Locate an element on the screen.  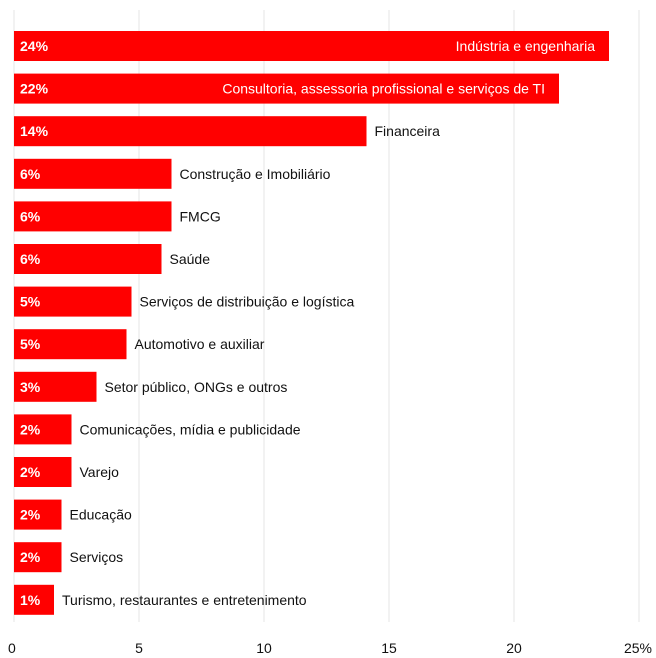
bar-value-label: 24% is located at coordinates (34, 46).